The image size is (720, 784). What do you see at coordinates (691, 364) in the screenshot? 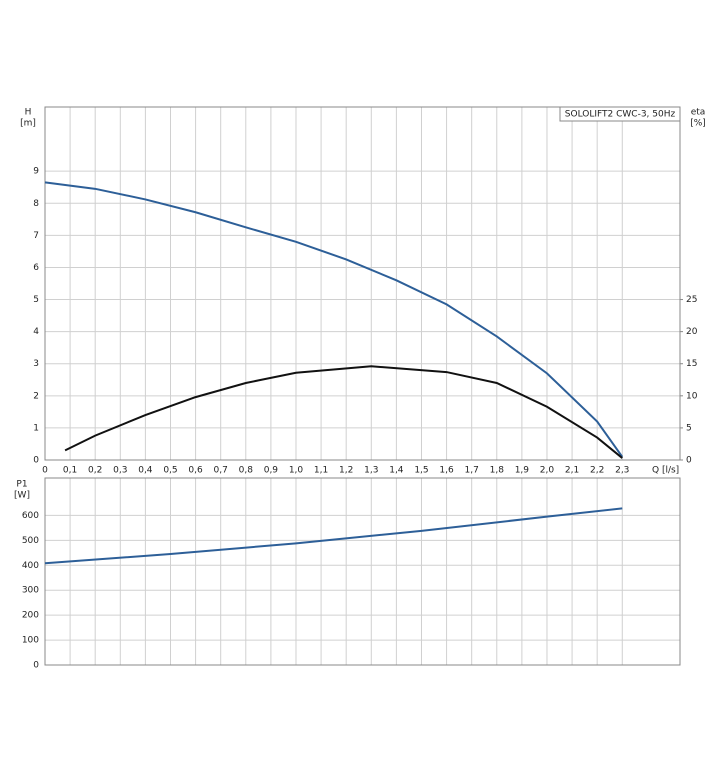
I see `y2-tick-label: 15` at bounding box center [691, 364].